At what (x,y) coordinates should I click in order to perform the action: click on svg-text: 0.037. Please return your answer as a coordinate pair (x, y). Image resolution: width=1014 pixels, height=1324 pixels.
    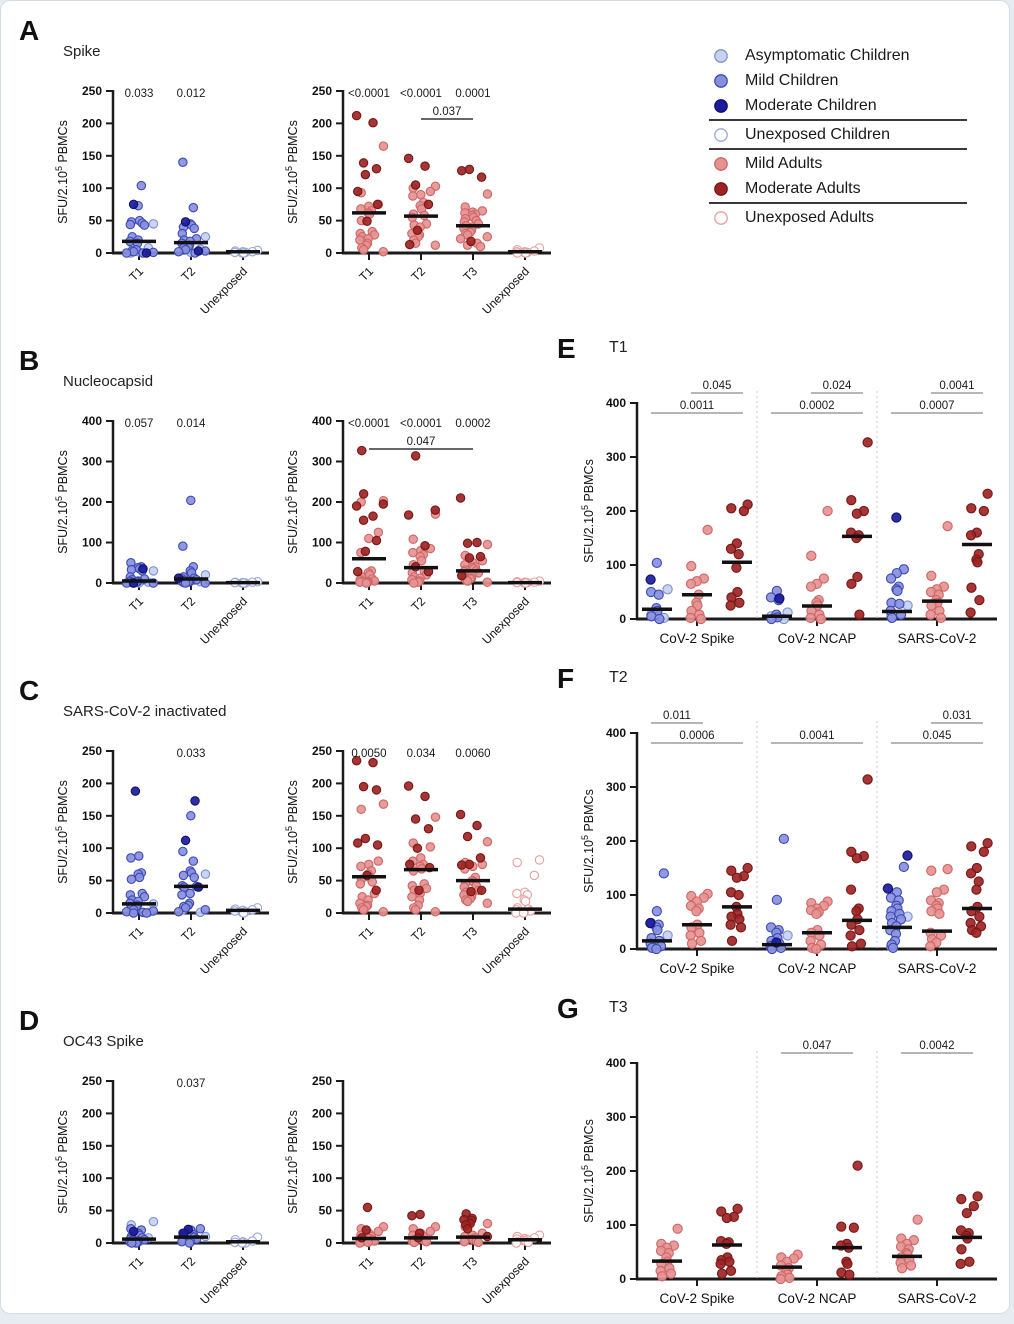
    Looking at the image, I should click on (191, 1084).